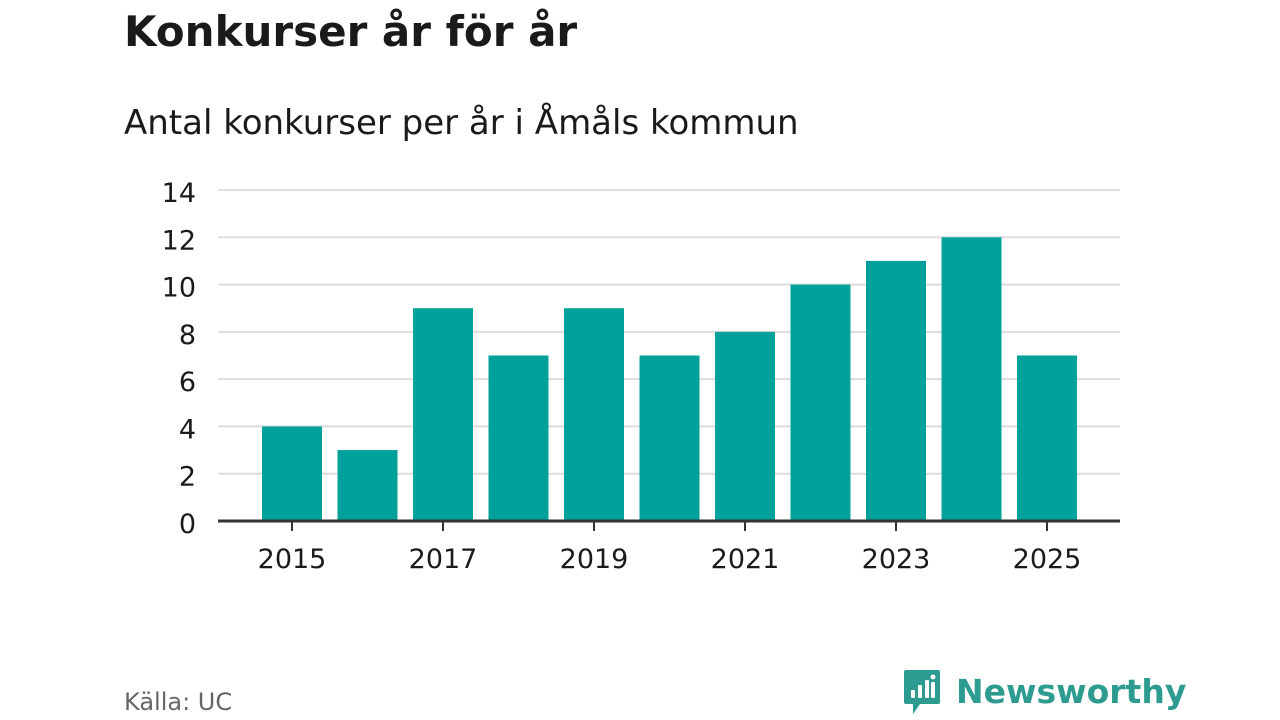 This screenshot has width=1280, height=720. I want to click on y-tick-label: 2, so click(187, 477).